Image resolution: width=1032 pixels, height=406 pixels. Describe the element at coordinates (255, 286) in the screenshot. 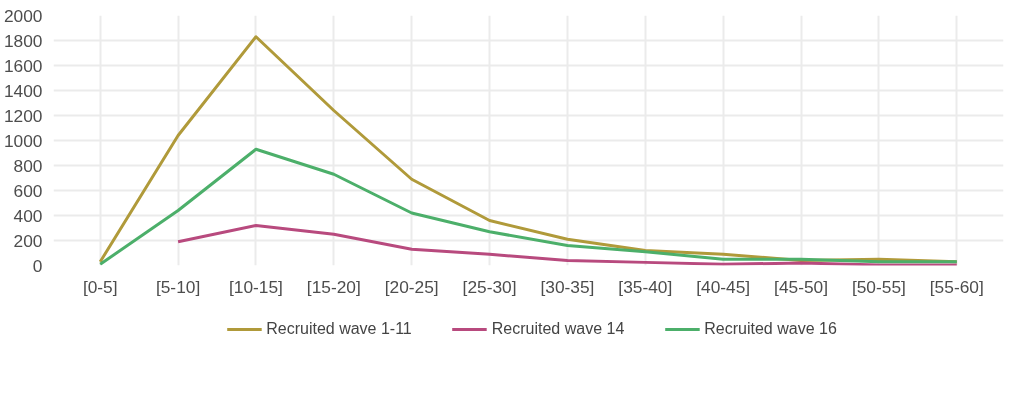

I see `x-tick-label: [10-15]` at that location.